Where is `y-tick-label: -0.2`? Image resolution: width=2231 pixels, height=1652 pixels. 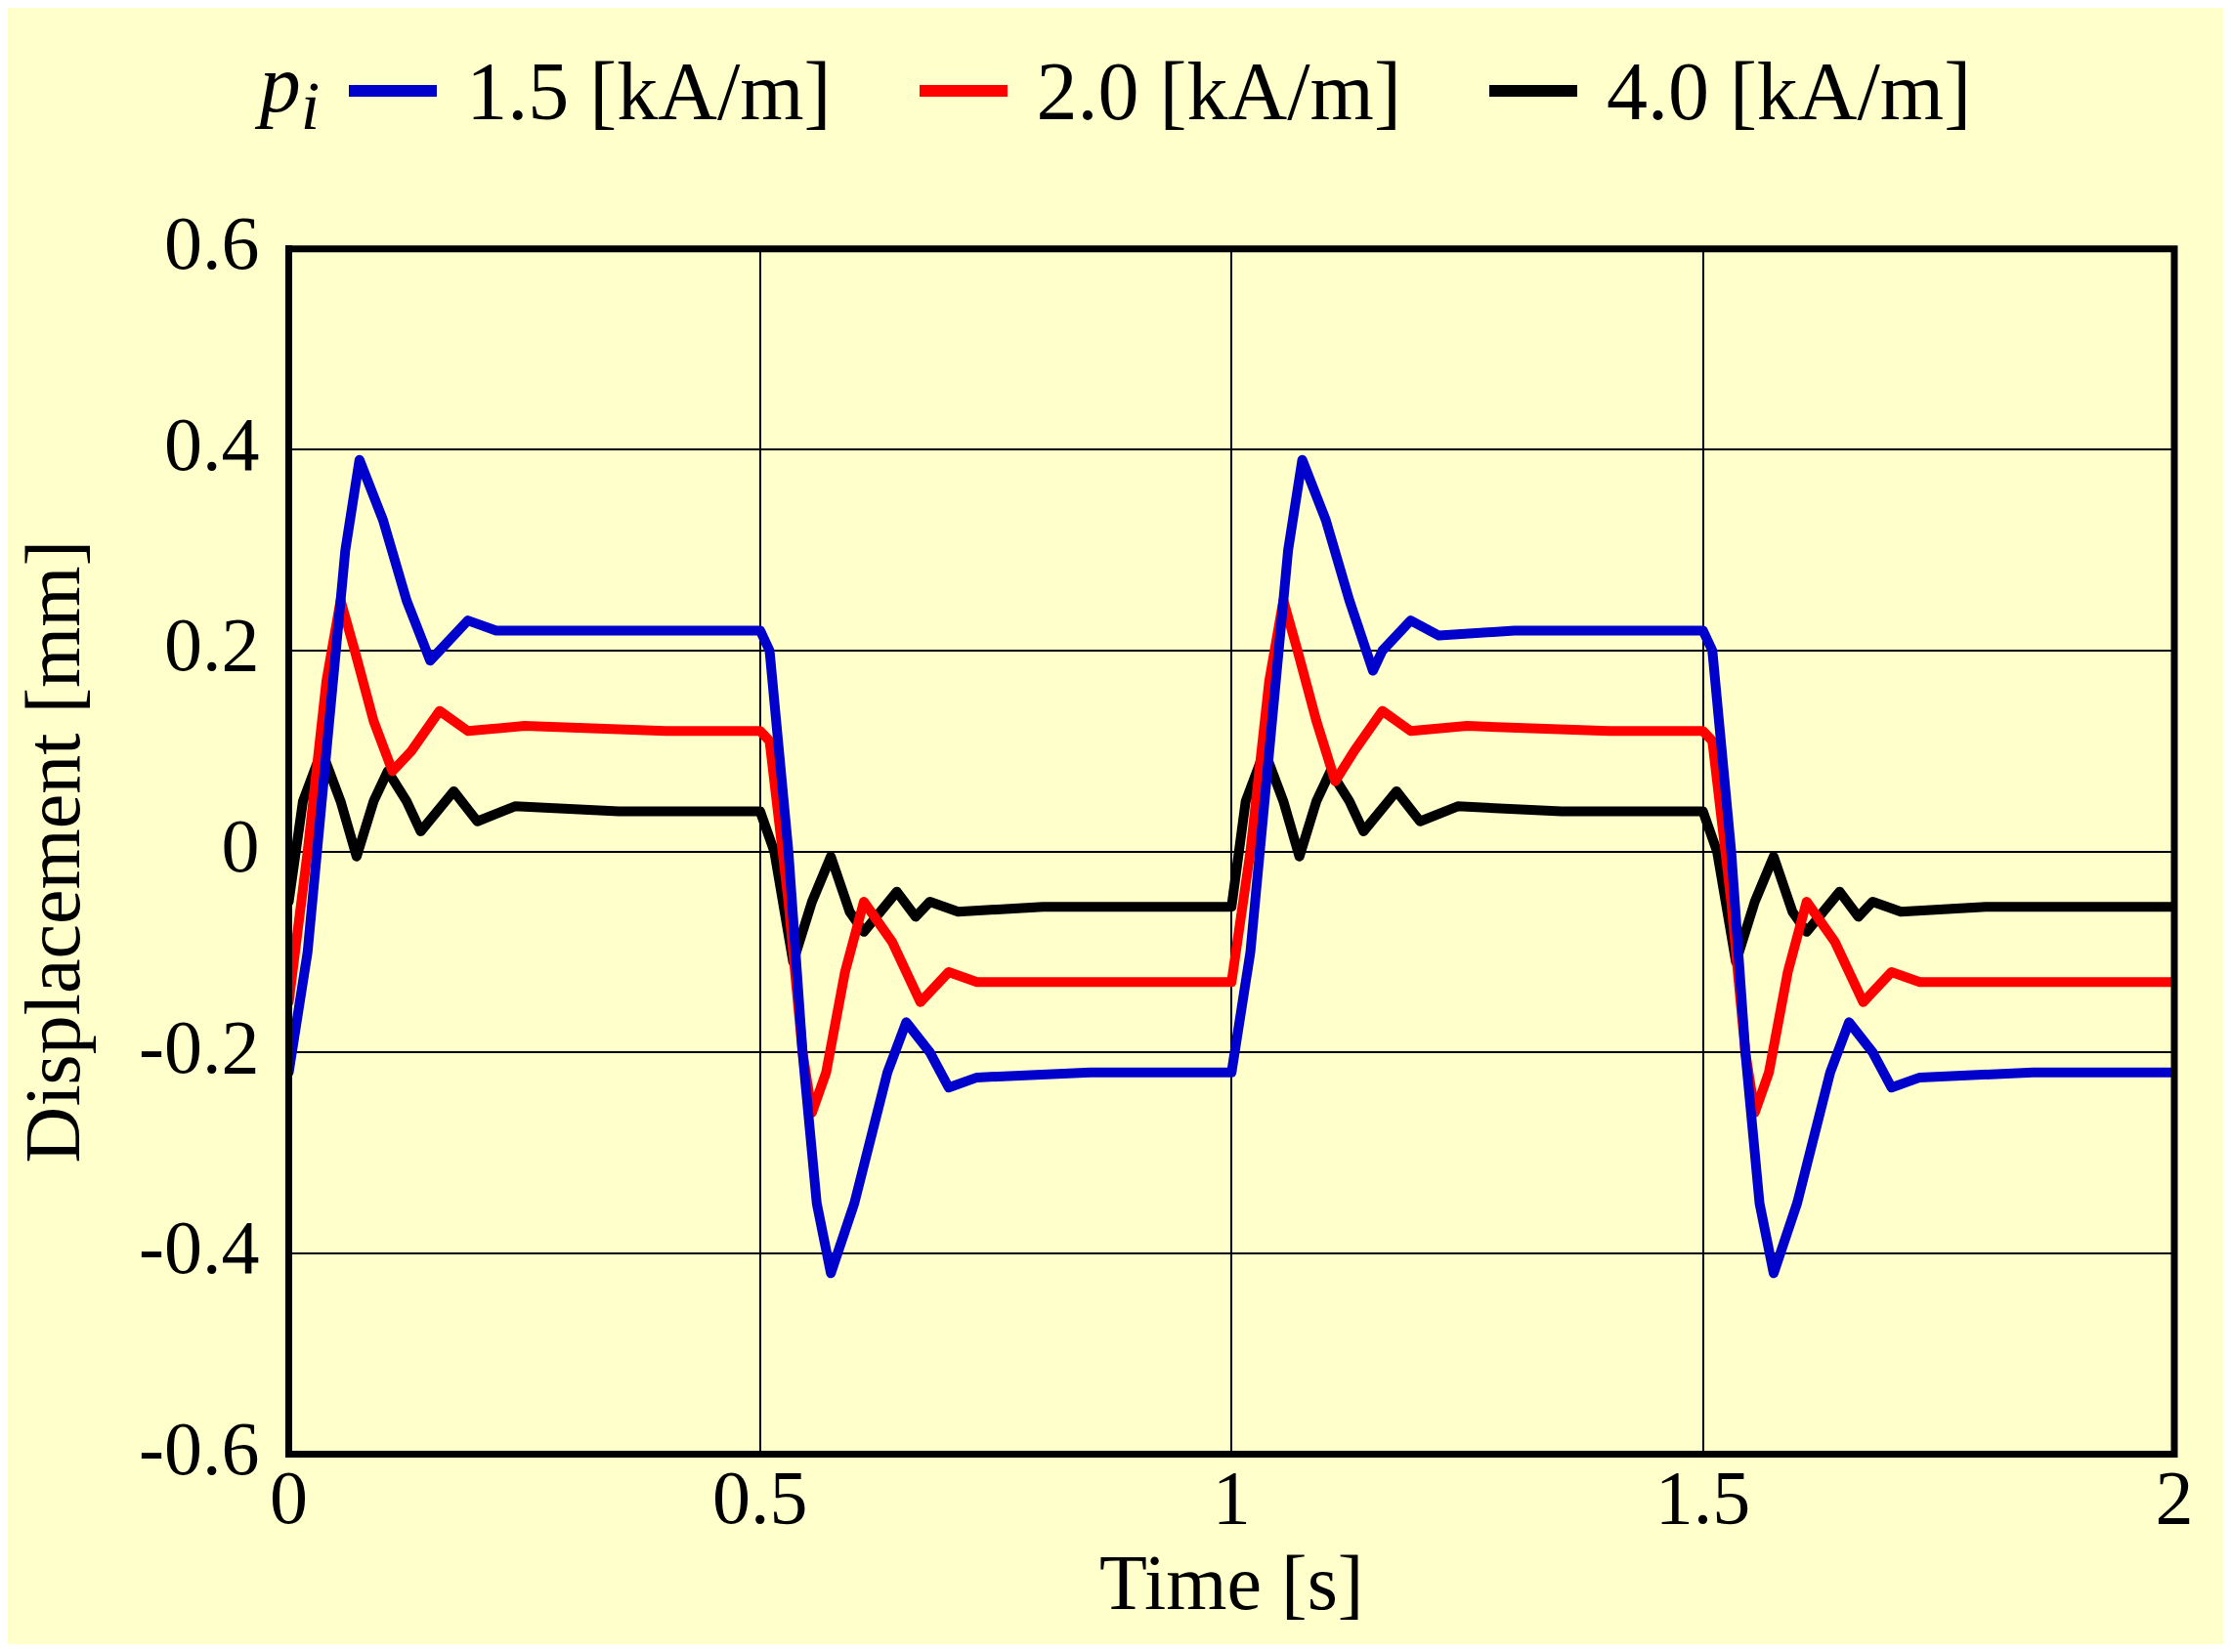 y-tick-label: -0.2 is located at coordinates (199, 1046).